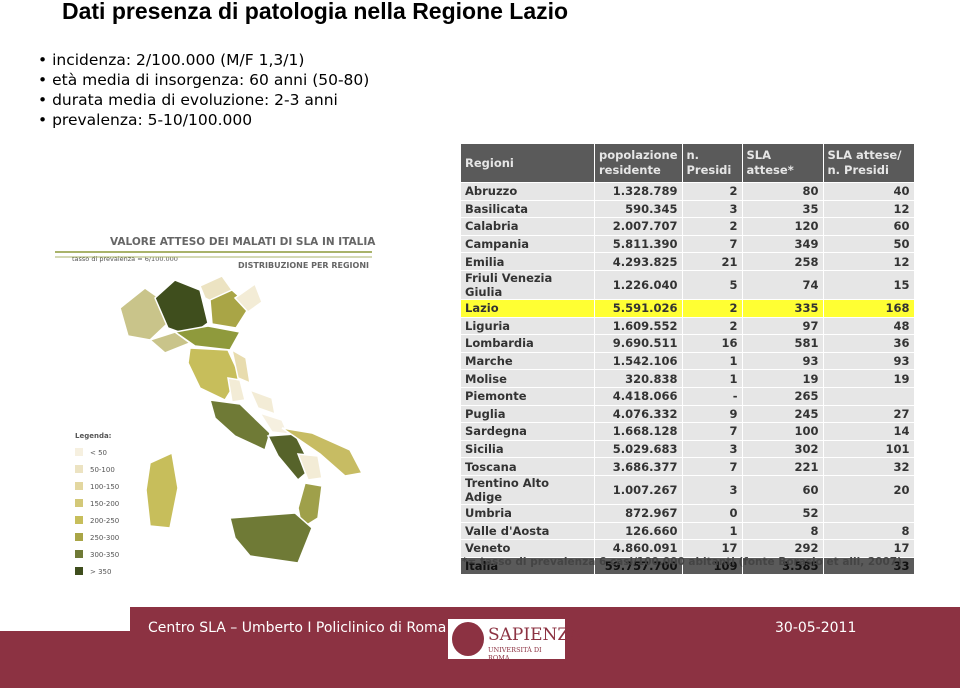  What do you see at coordinates (527, 548) in the screenshot?
I see `table-cell: Veneto` at bounding box center [527, 548].